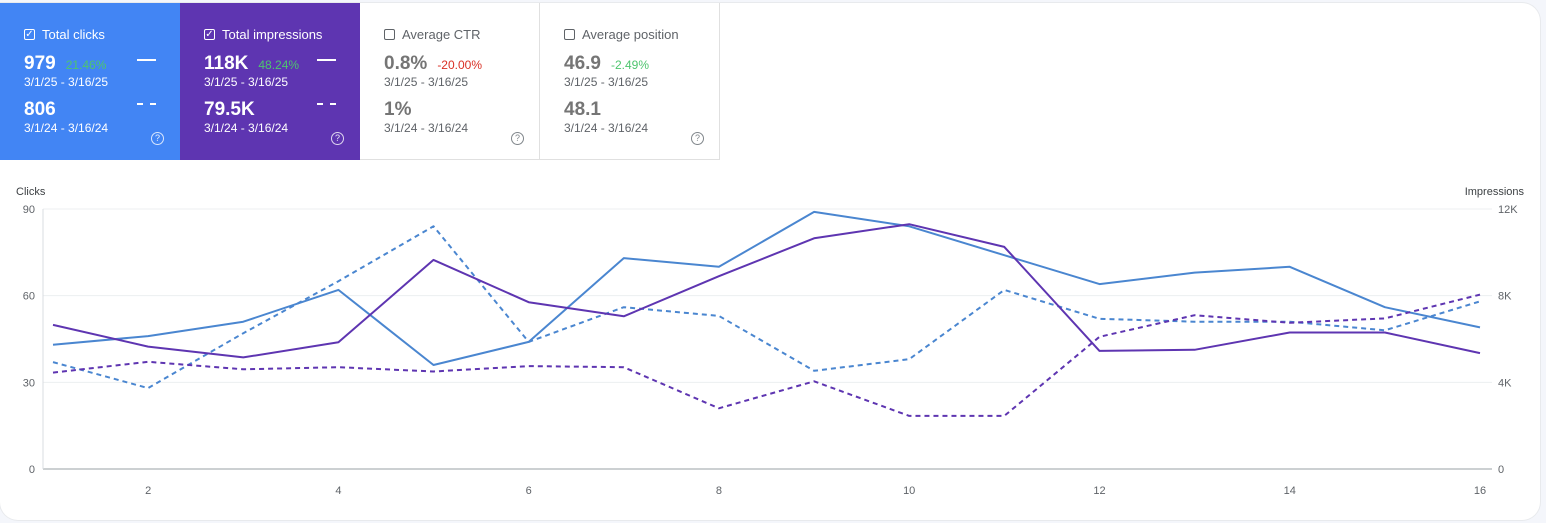  I want to click on y-right-tick-label: 0, so click(1501, 470).